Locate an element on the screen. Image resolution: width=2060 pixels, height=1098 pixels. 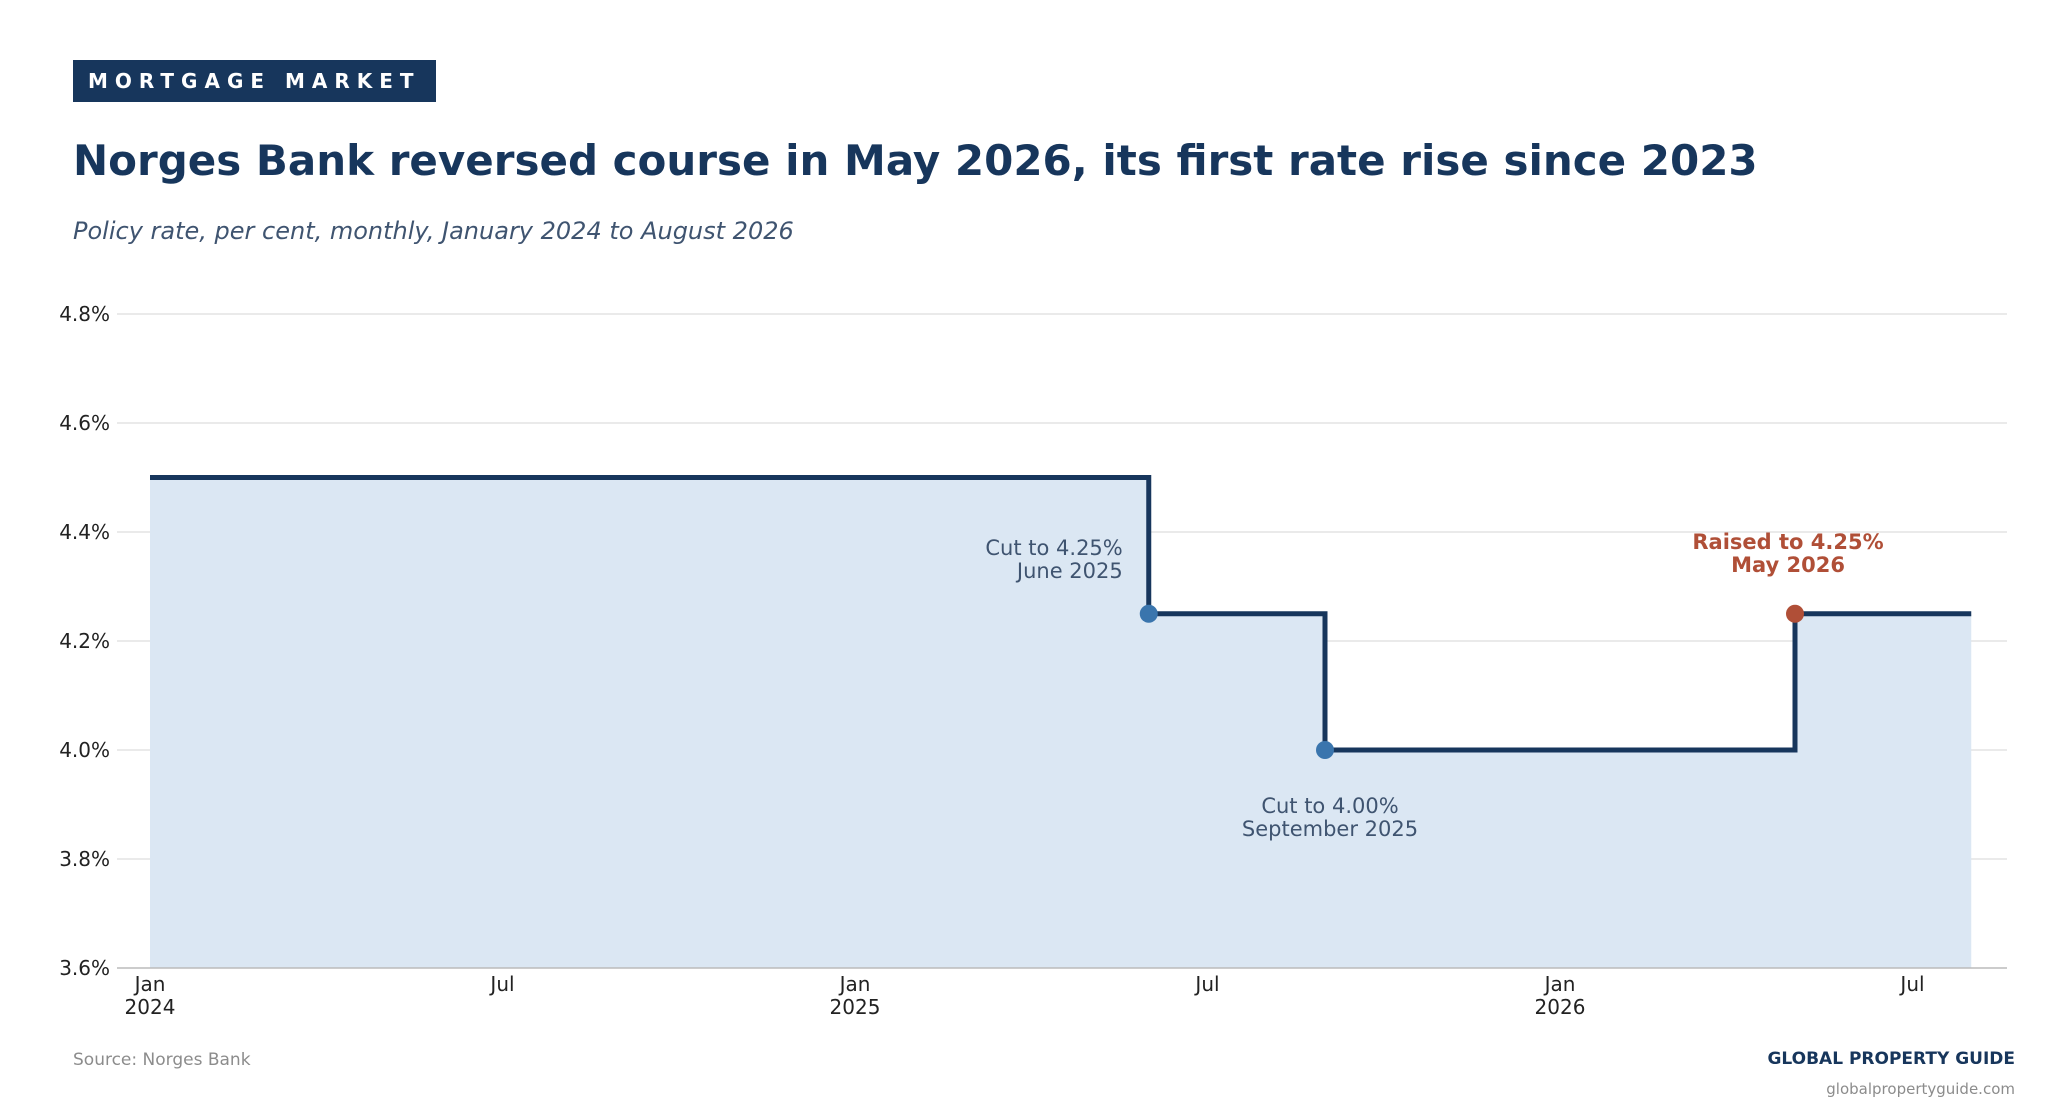
section-kicker-badge: MORTGAGE MARKET is located at coordinates (254, 81).